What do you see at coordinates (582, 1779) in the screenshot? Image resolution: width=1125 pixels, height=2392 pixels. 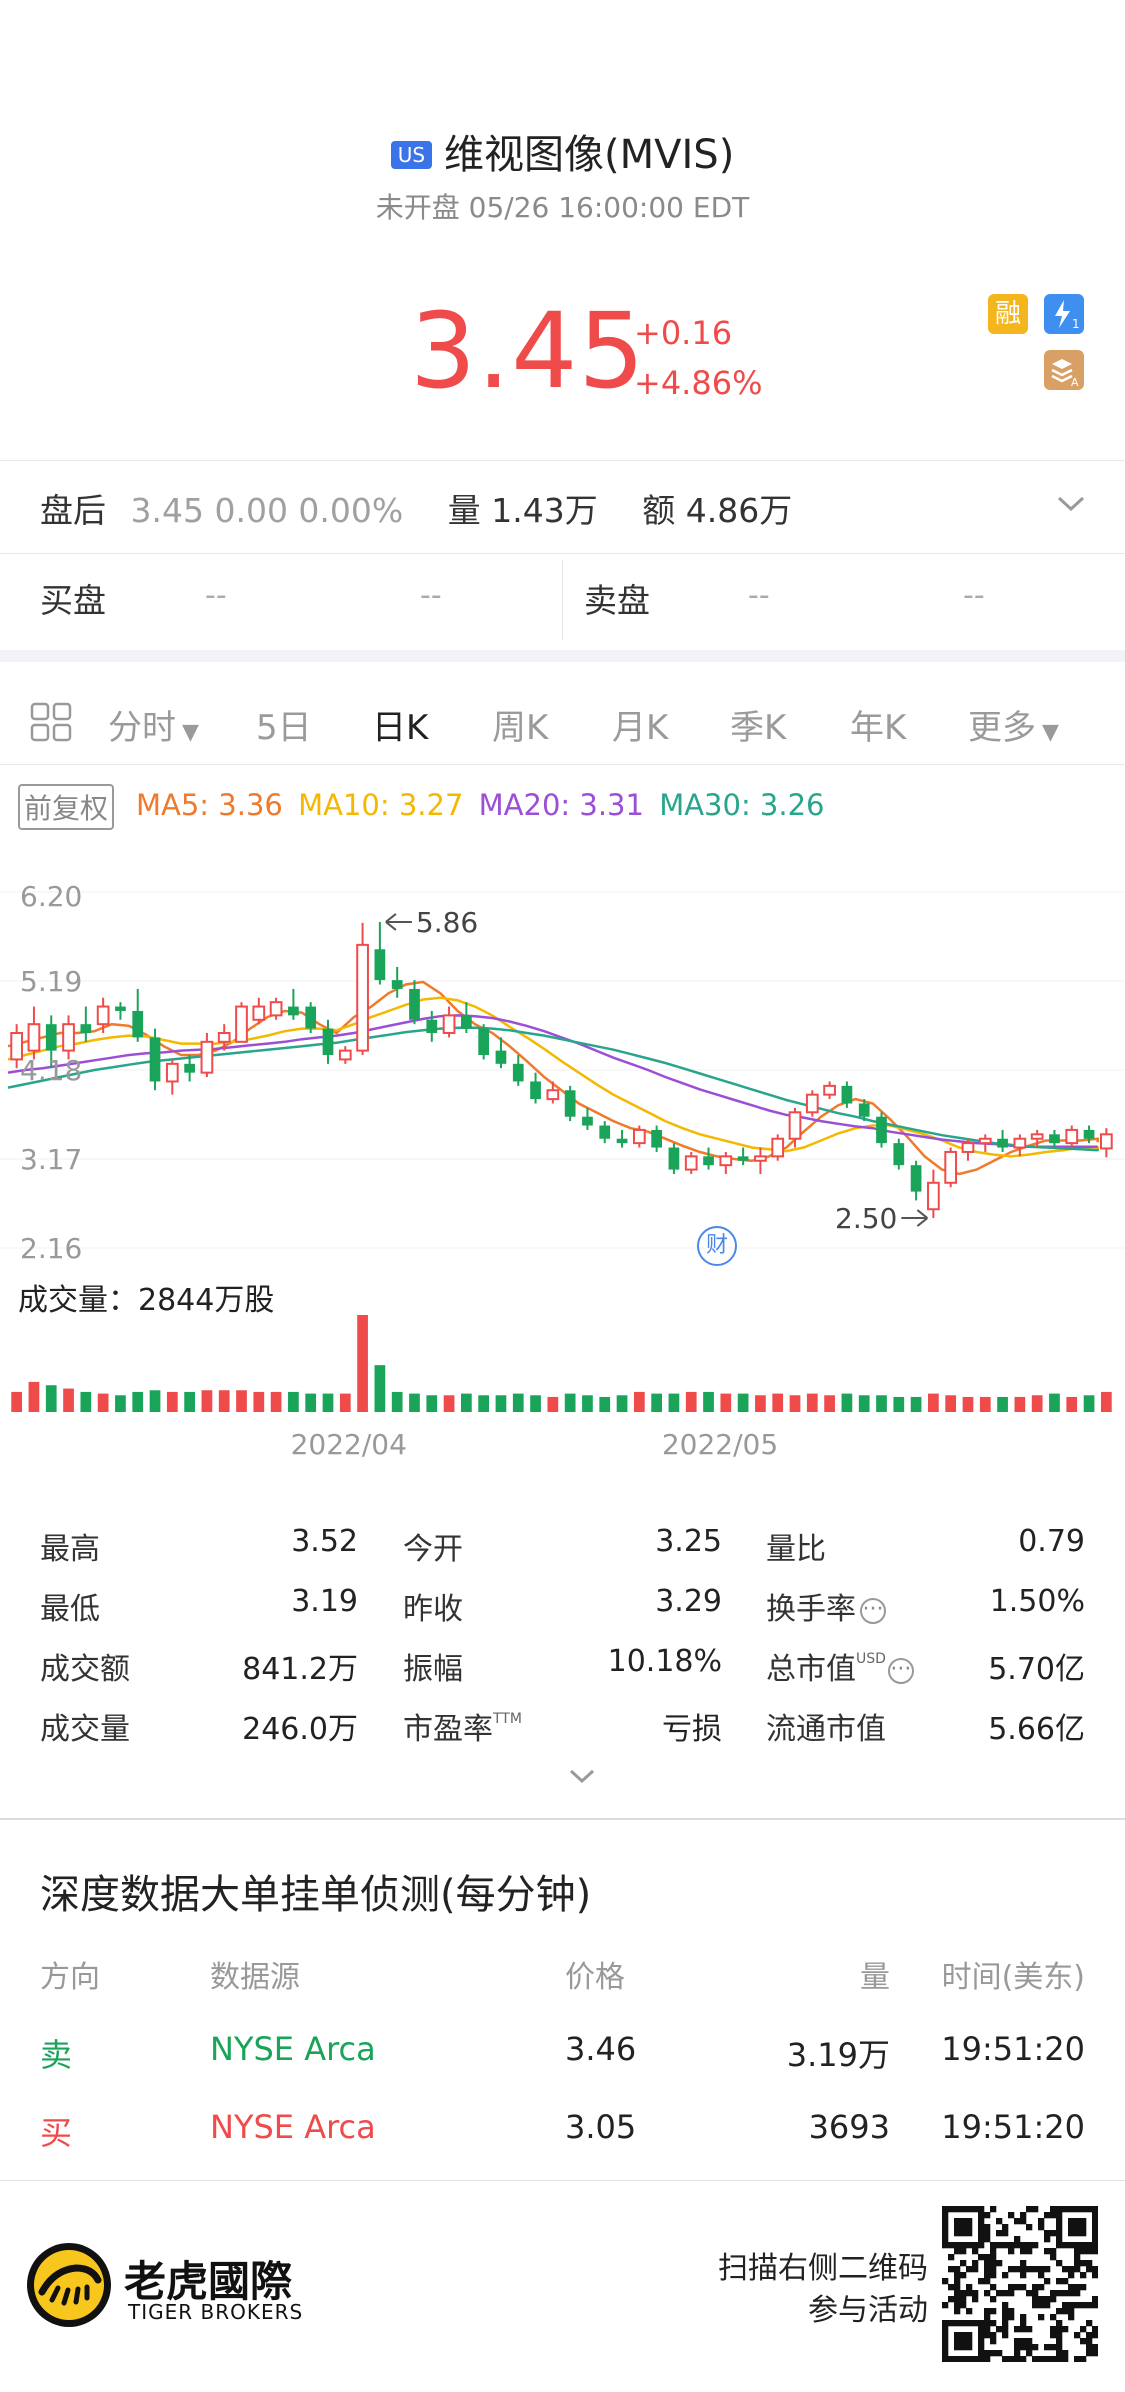 I see `expand-chevron-icon` at bounding box center [582, 1779].